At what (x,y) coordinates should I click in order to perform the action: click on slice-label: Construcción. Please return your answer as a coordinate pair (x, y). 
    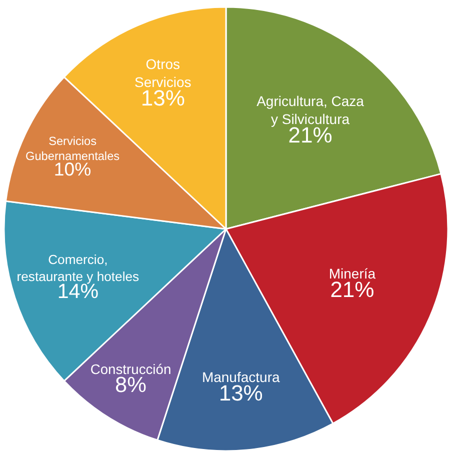
    Looking at the image, I should click on (131, 369).